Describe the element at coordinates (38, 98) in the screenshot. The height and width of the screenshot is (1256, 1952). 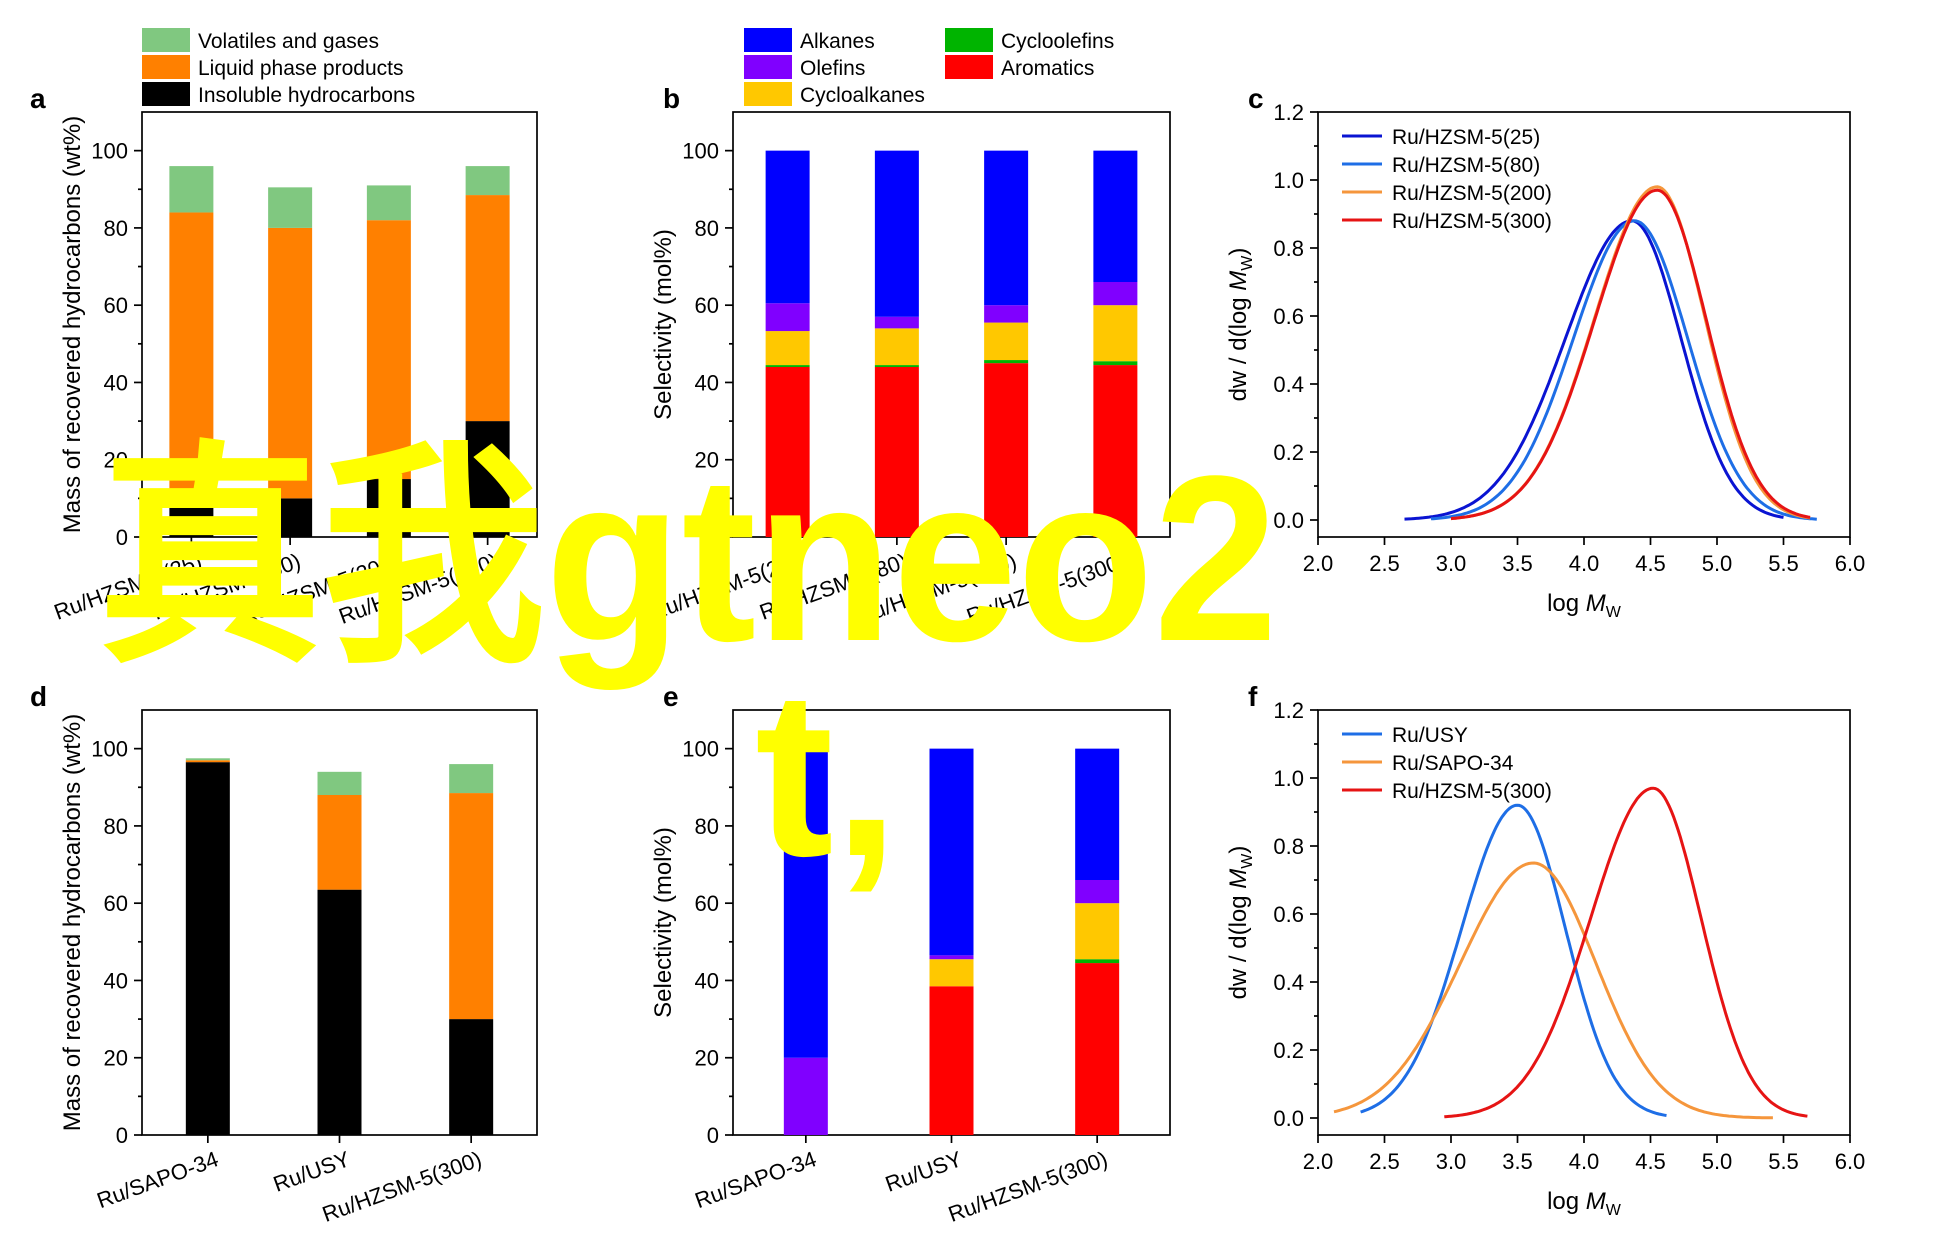
I see `panel-letter-a: a` at that location.